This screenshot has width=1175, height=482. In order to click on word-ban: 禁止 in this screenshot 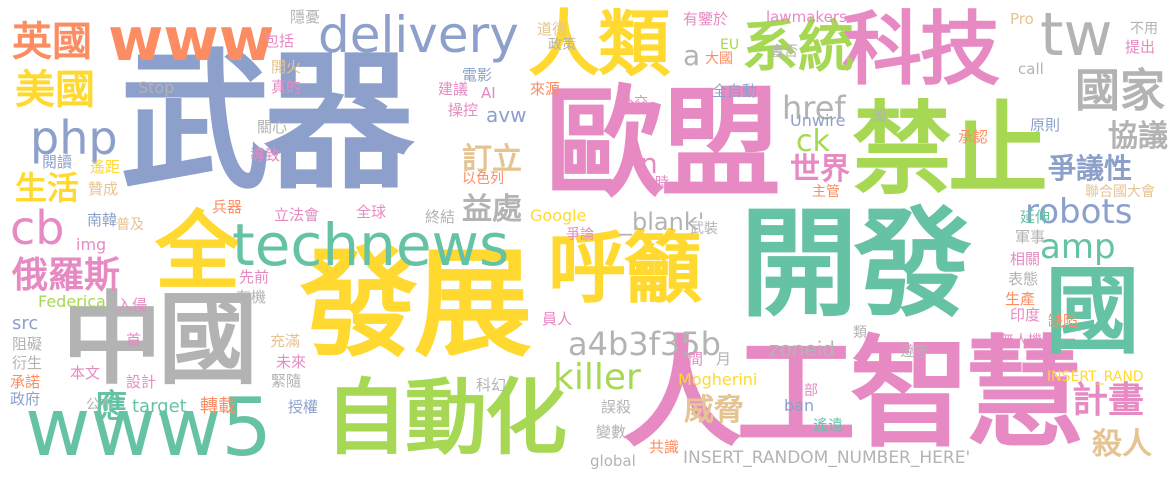, I will do `click(950, 149)`.